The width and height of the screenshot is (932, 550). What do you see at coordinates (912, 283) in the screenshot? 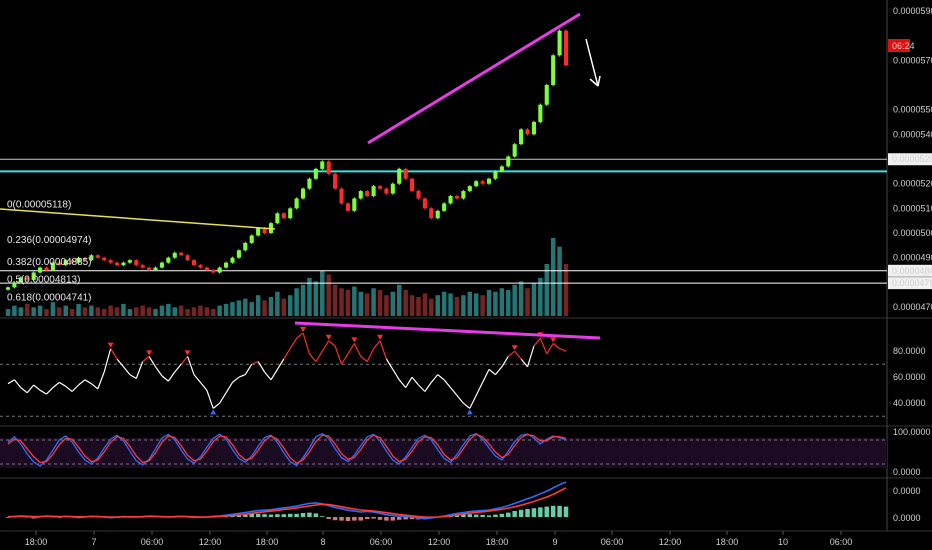
I see `price-marker-label: 0.00004797` at bounding box center [912, 283].